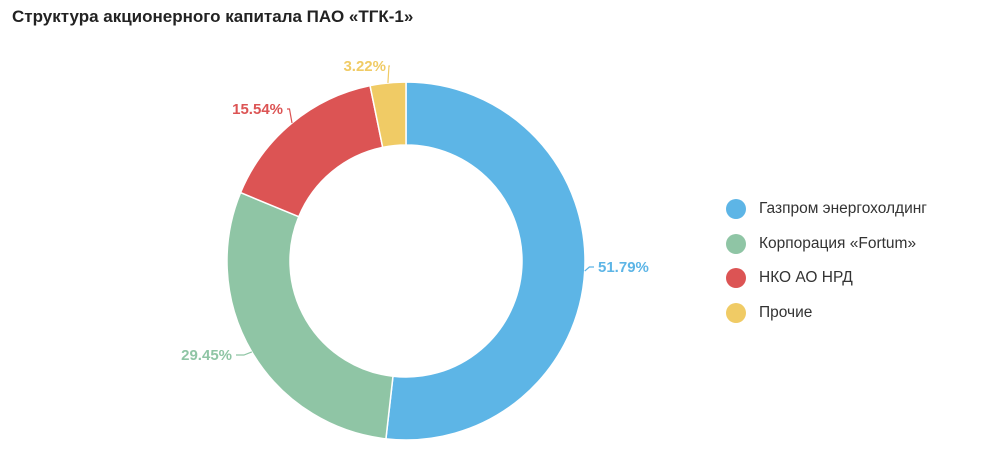 This screenshot has height=450, width=996. I want to click on legend-label: Корпорация «Fortum», so click(838, 243).